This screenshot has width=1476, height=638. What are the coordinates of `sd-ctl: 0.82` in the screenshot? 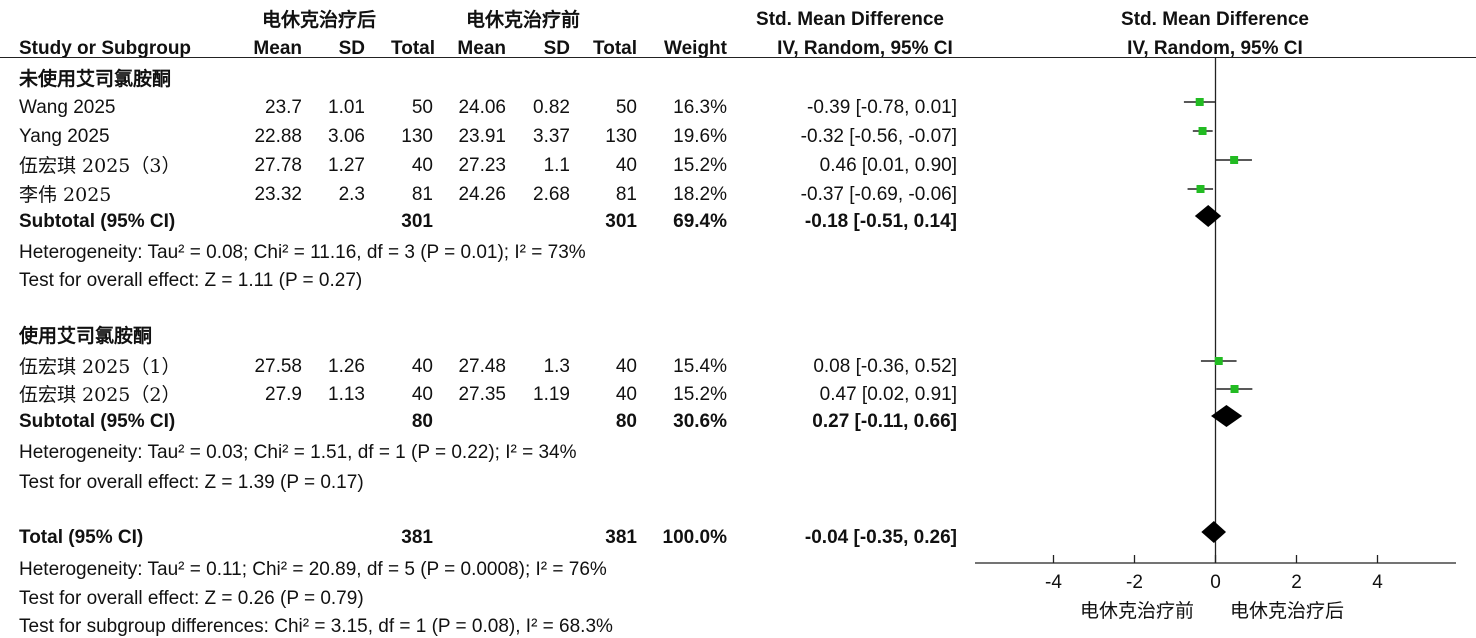 It's located at (551, 107).